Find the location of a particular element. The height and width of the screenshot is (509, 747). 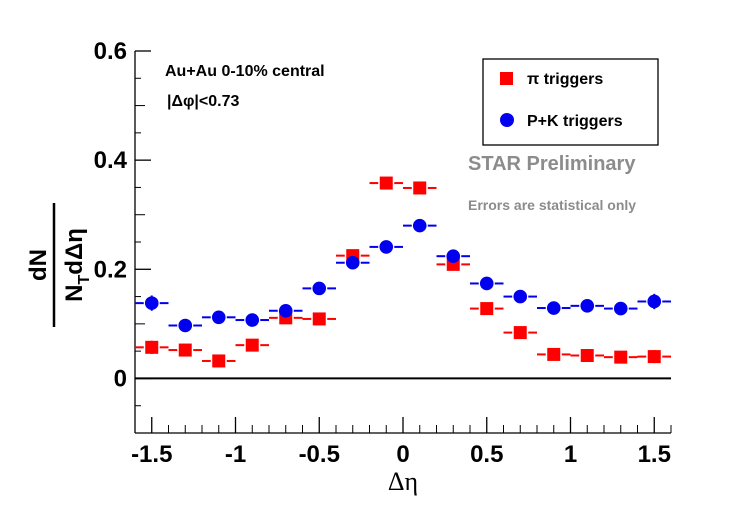

y-axis-title-denominator: NTdΔη is located at coordinates (77, 265).